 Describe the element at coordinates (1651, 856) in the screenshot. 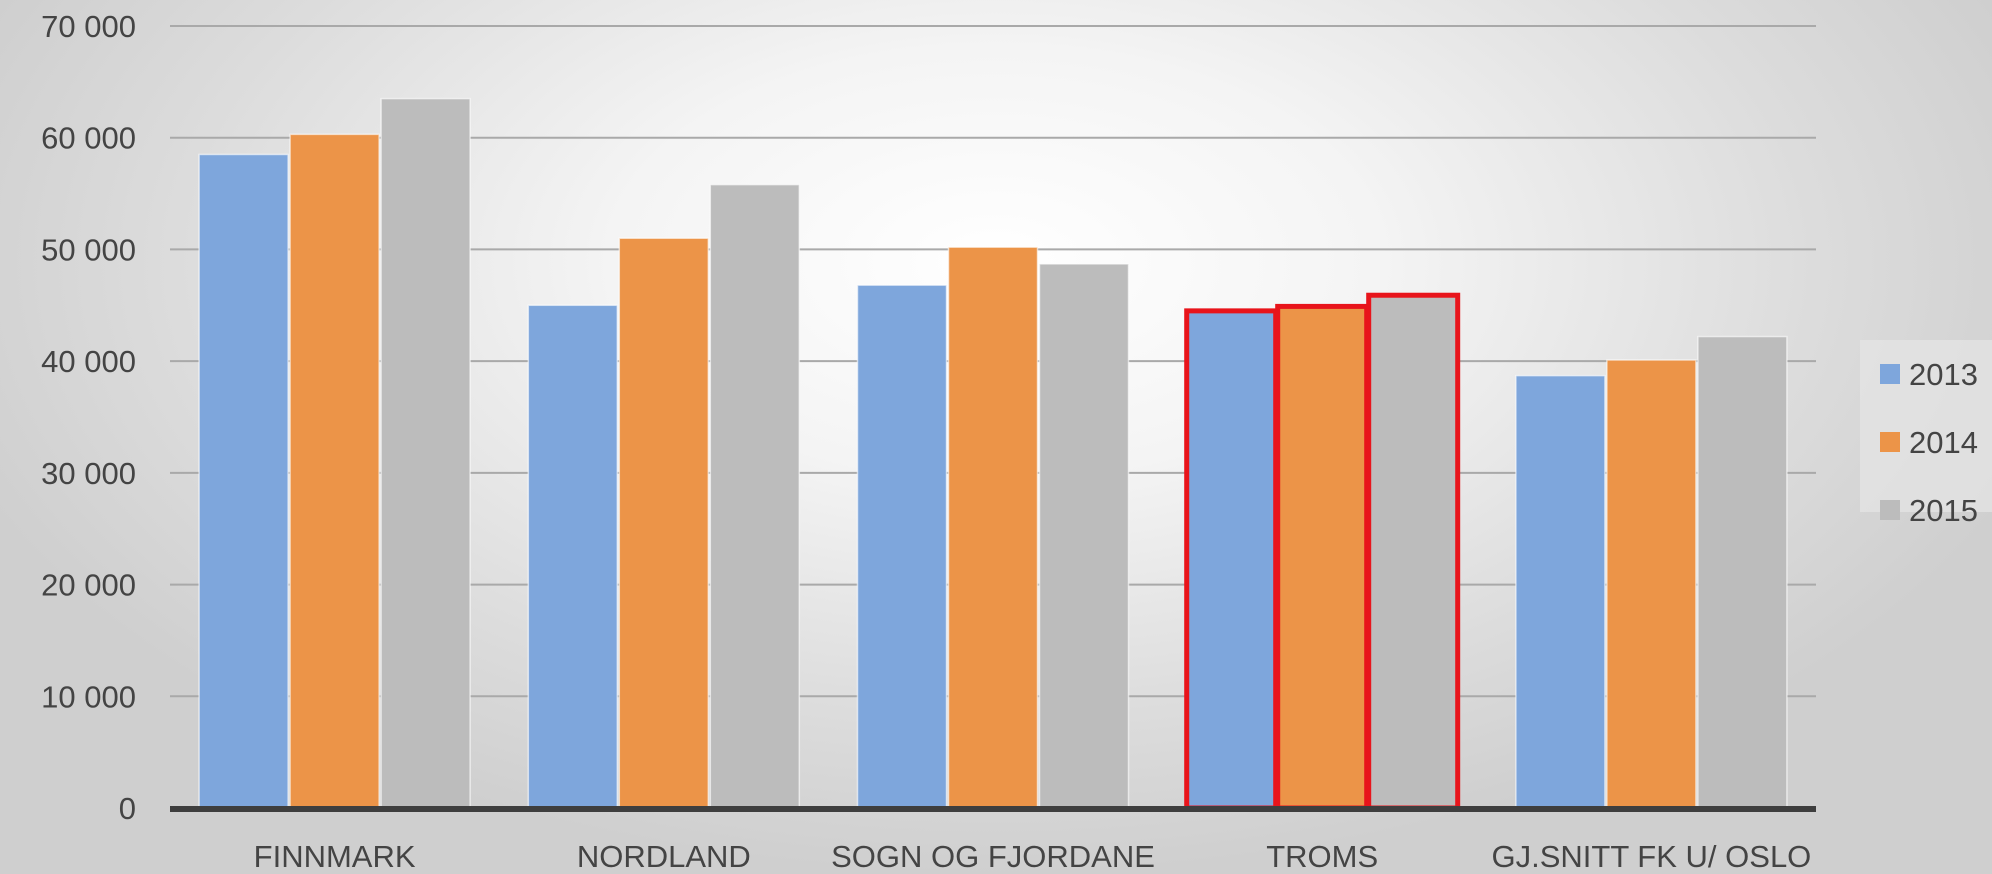

I see `category-label: GJ.SNITT FK U/ OSLO` at that location.